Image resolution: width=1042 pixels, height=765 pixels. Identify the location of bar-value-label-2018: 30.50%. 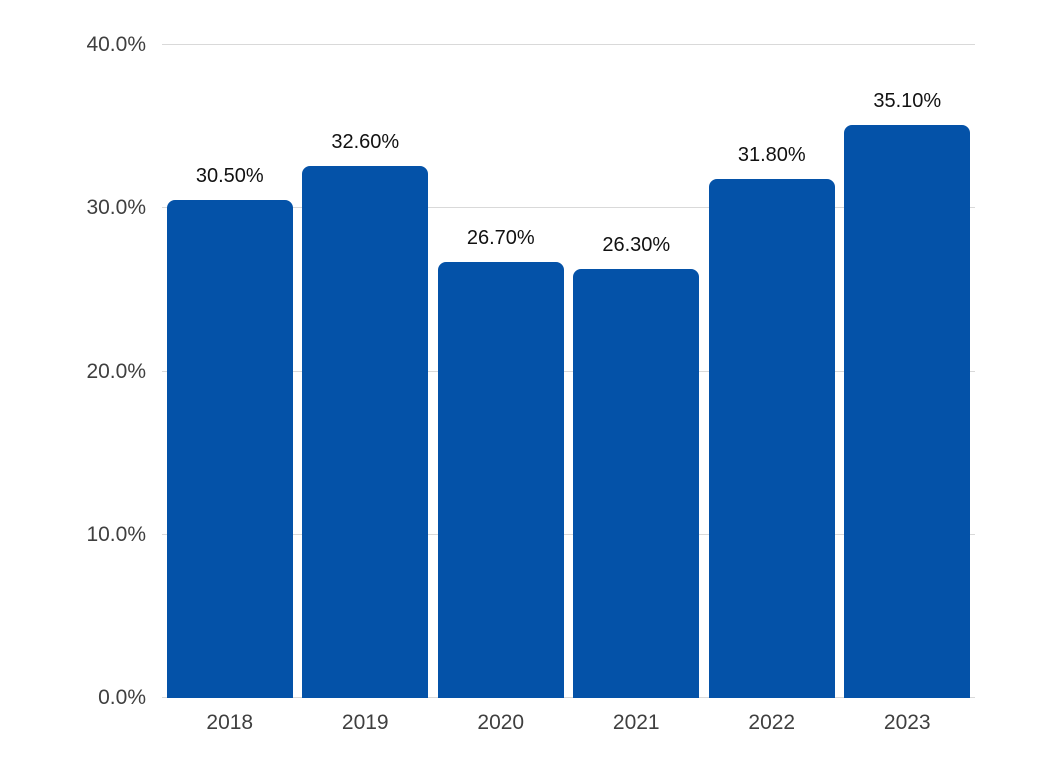
(229, 176).